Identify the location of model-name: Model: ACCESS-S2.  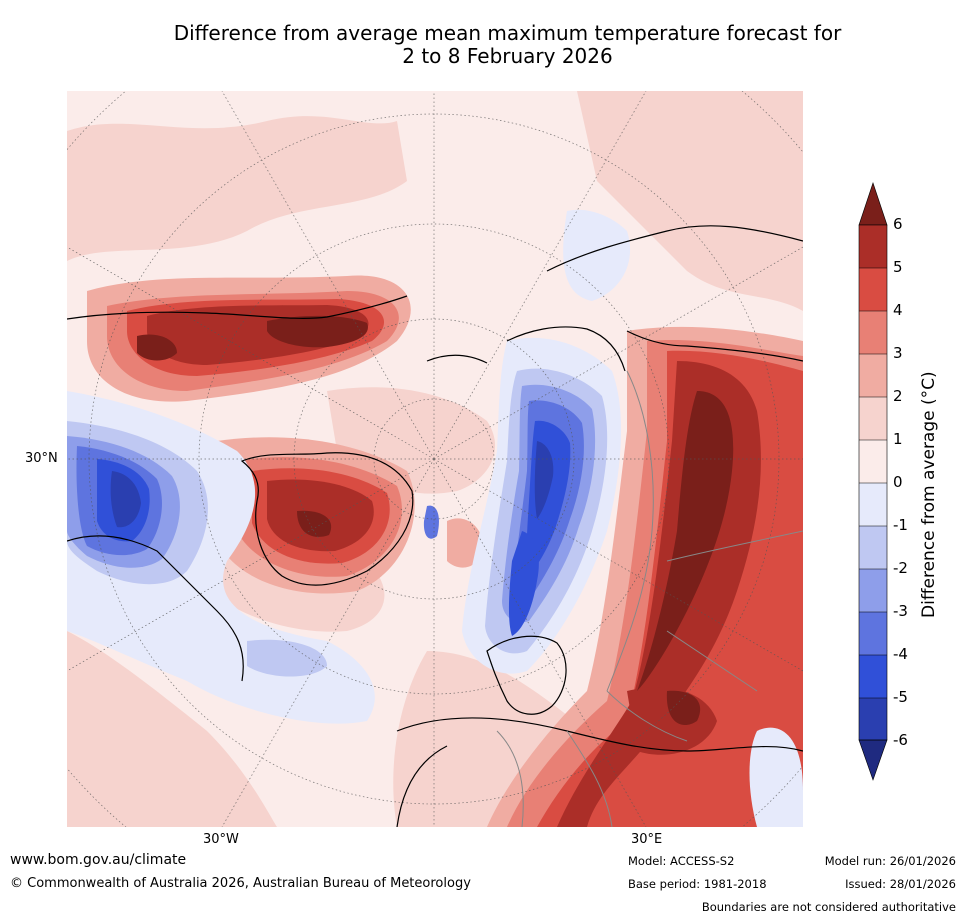
(681, 861).